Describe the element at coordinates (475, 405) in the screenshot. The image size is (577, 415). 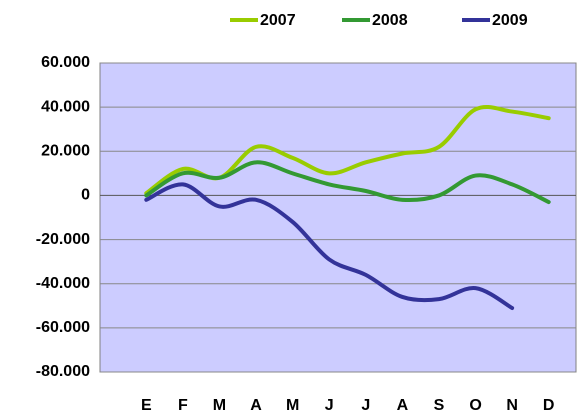
I see `x-tick-label: O` at that location.